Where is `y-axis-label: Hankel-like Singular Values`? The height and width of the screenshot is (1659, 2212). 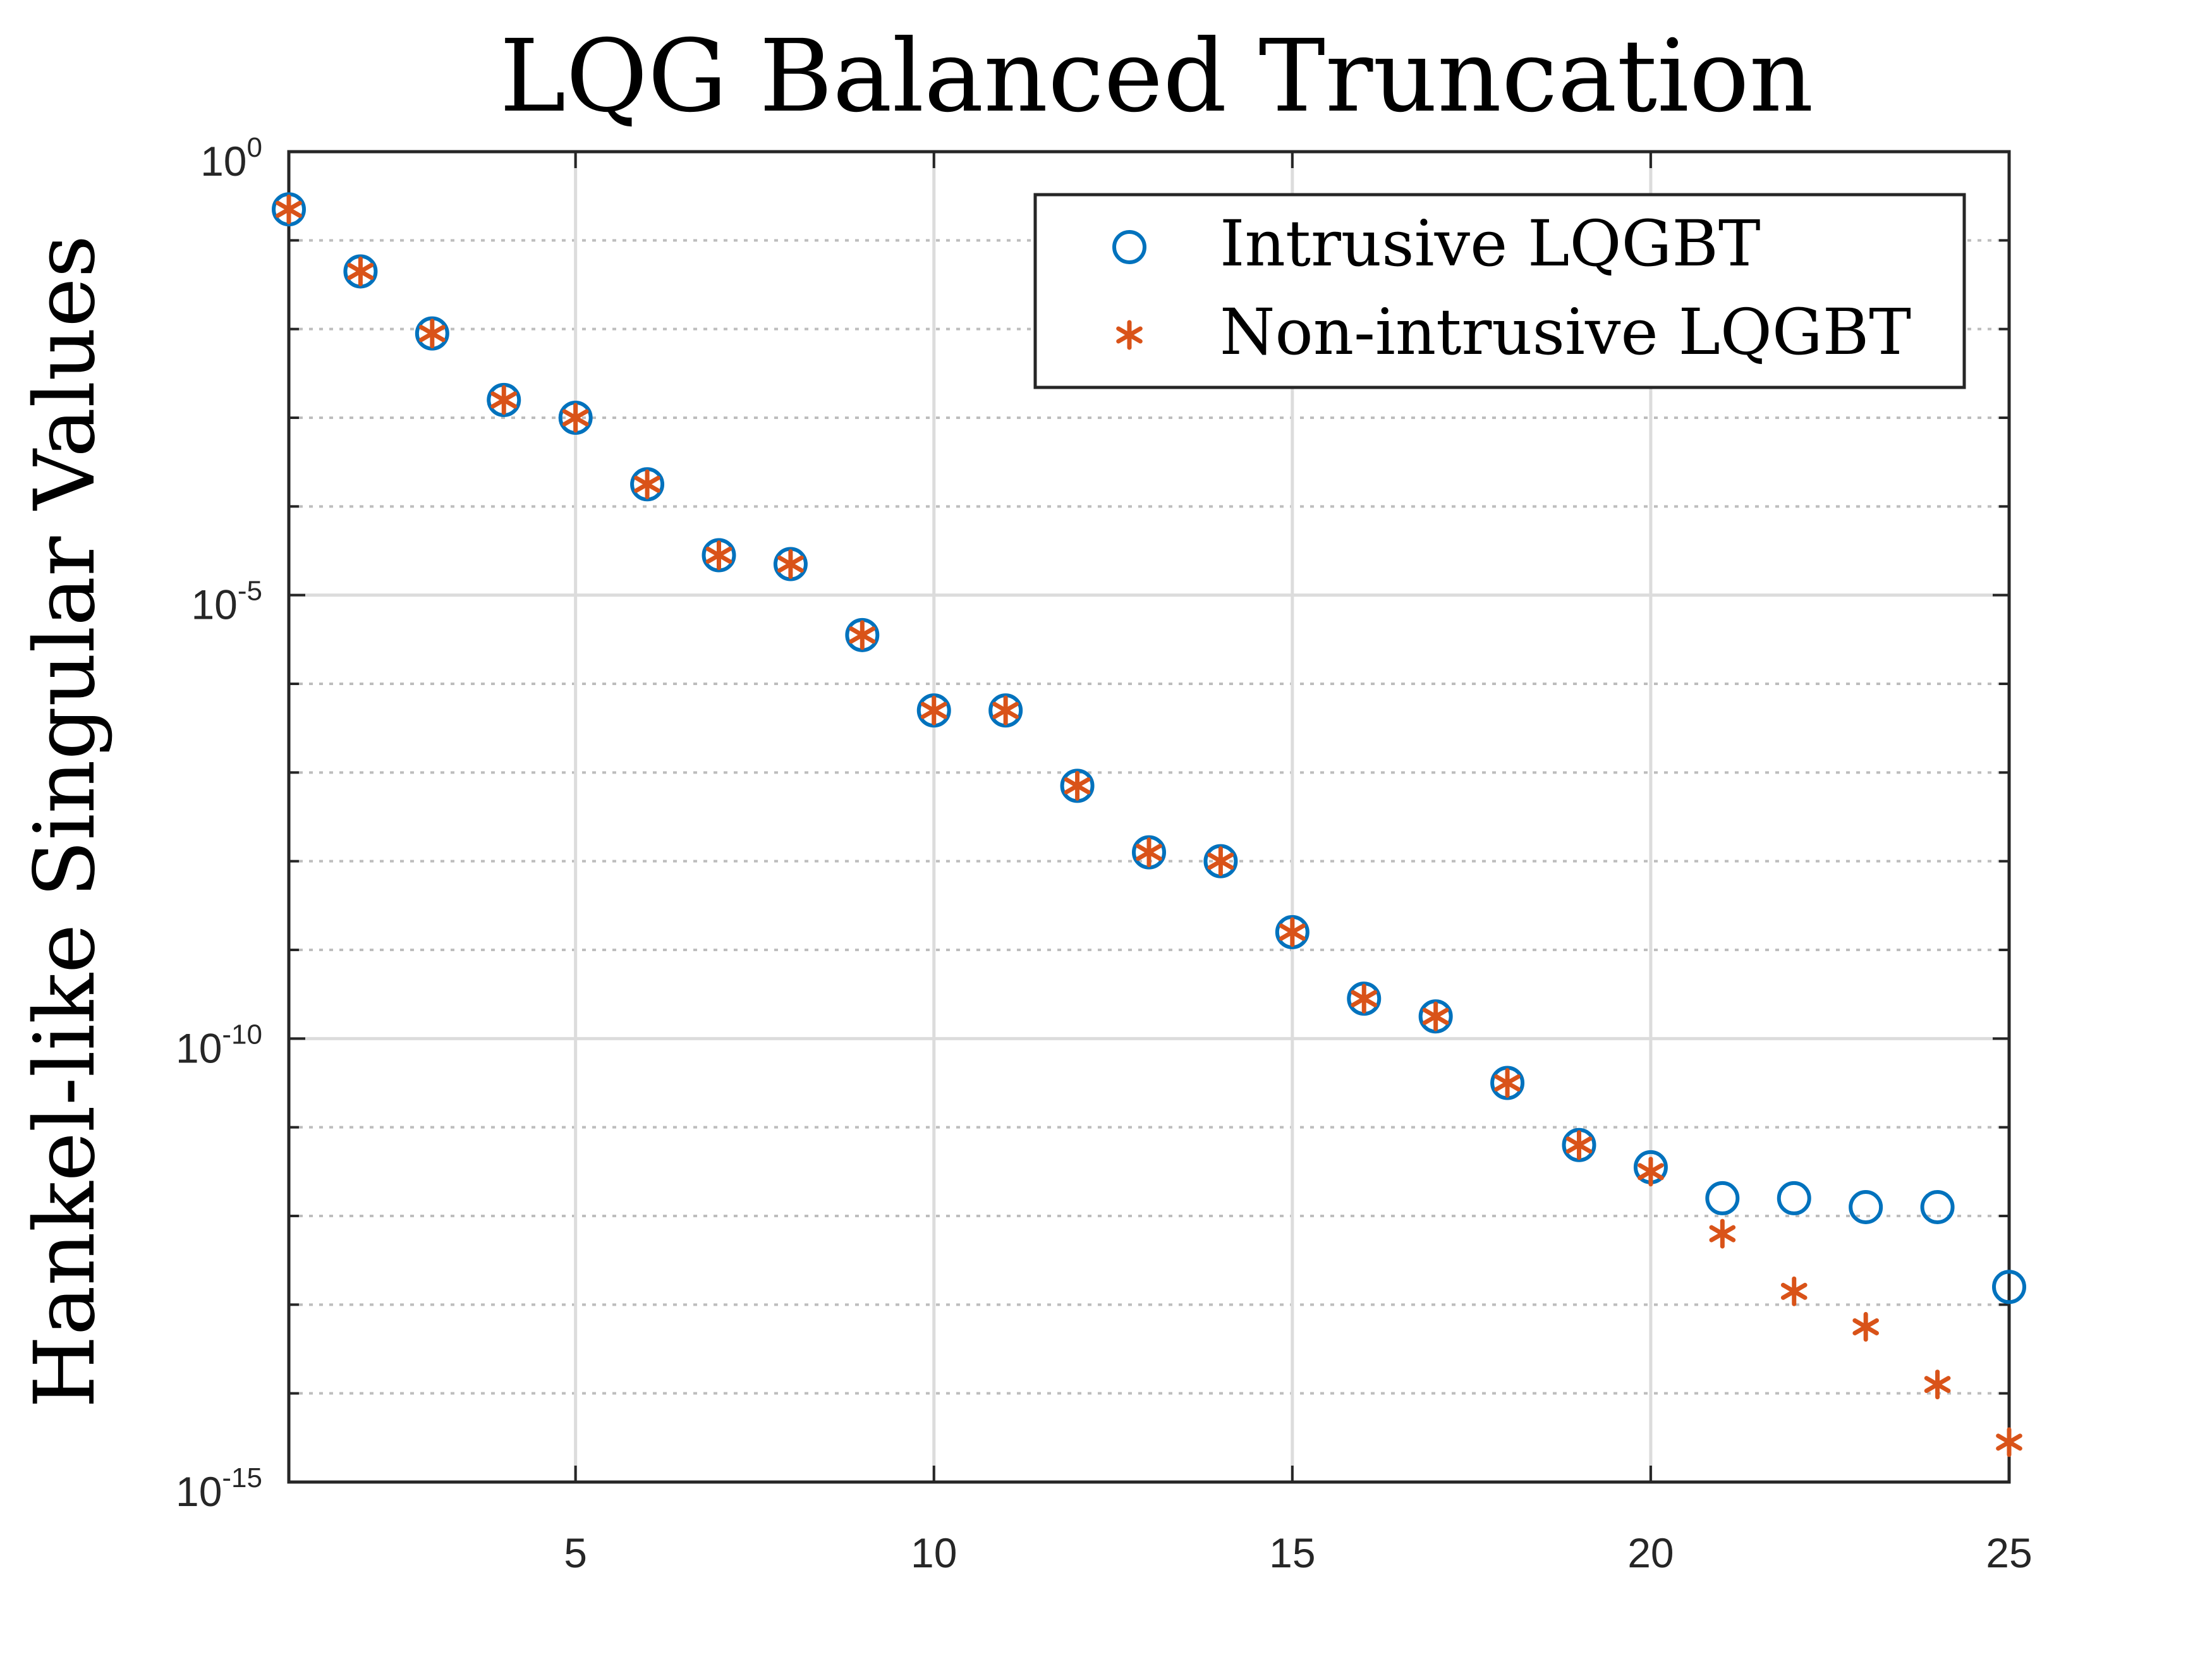
y-axis-label: Hankel-like Singular Values is located at coordinates (65, 821).